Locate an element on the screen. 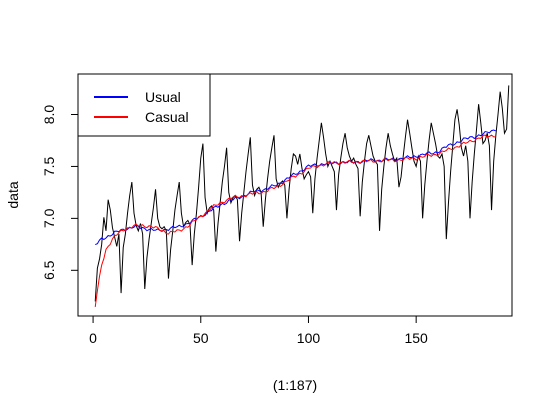 The width and height of the screenshot is (552, 414). y-tick-label: 6.5 is located at coordinates (49, 270).